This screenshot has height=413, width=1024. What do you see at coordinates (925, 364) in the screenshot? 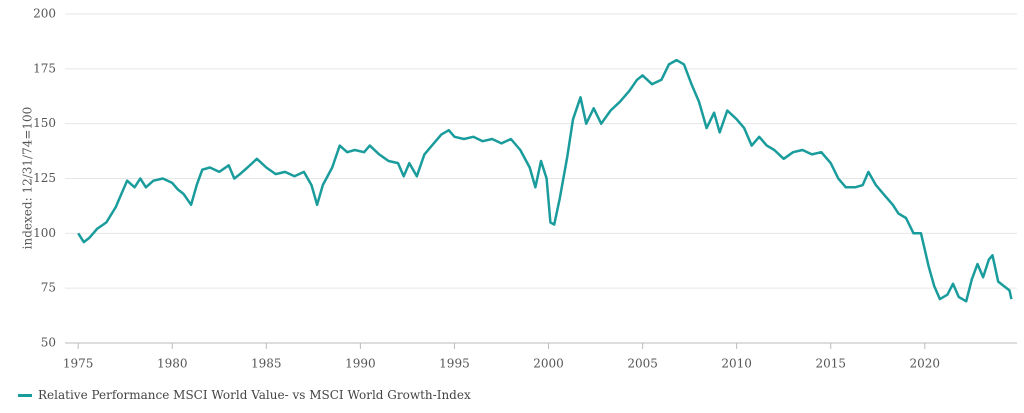
I see `x-tick-label: 2020` at bounding box center [925, 364].